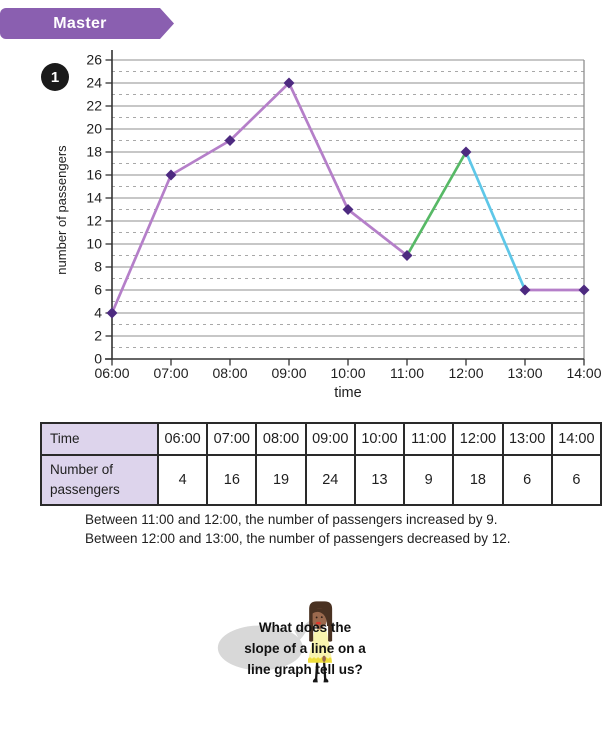 The height and width of the screenshot is (735, 613). What do you see at coordinates (182, 480) in the screenshot?
I see `passenger-cell: 4` at bounding box center [182, 480].